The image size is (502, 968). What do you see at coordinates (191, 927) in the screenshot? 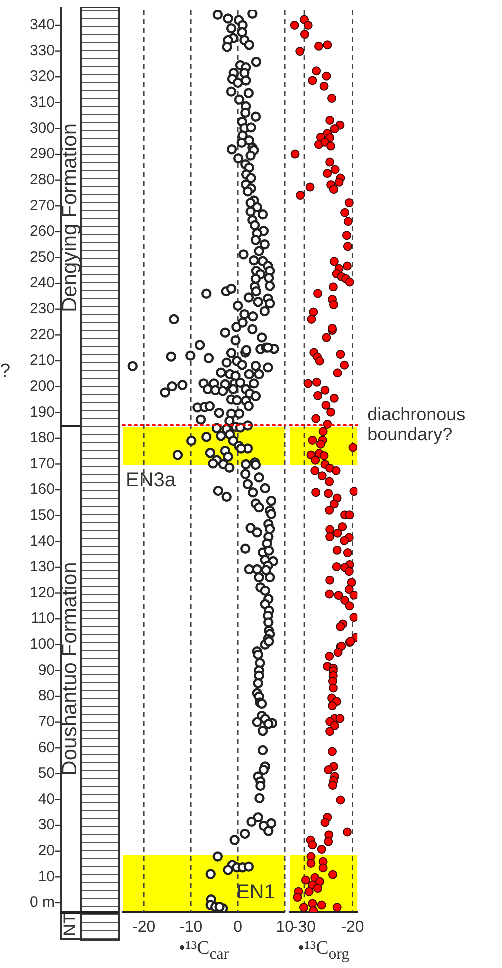
I see `x-tick-label: -10` at bounding box center [191, 927].